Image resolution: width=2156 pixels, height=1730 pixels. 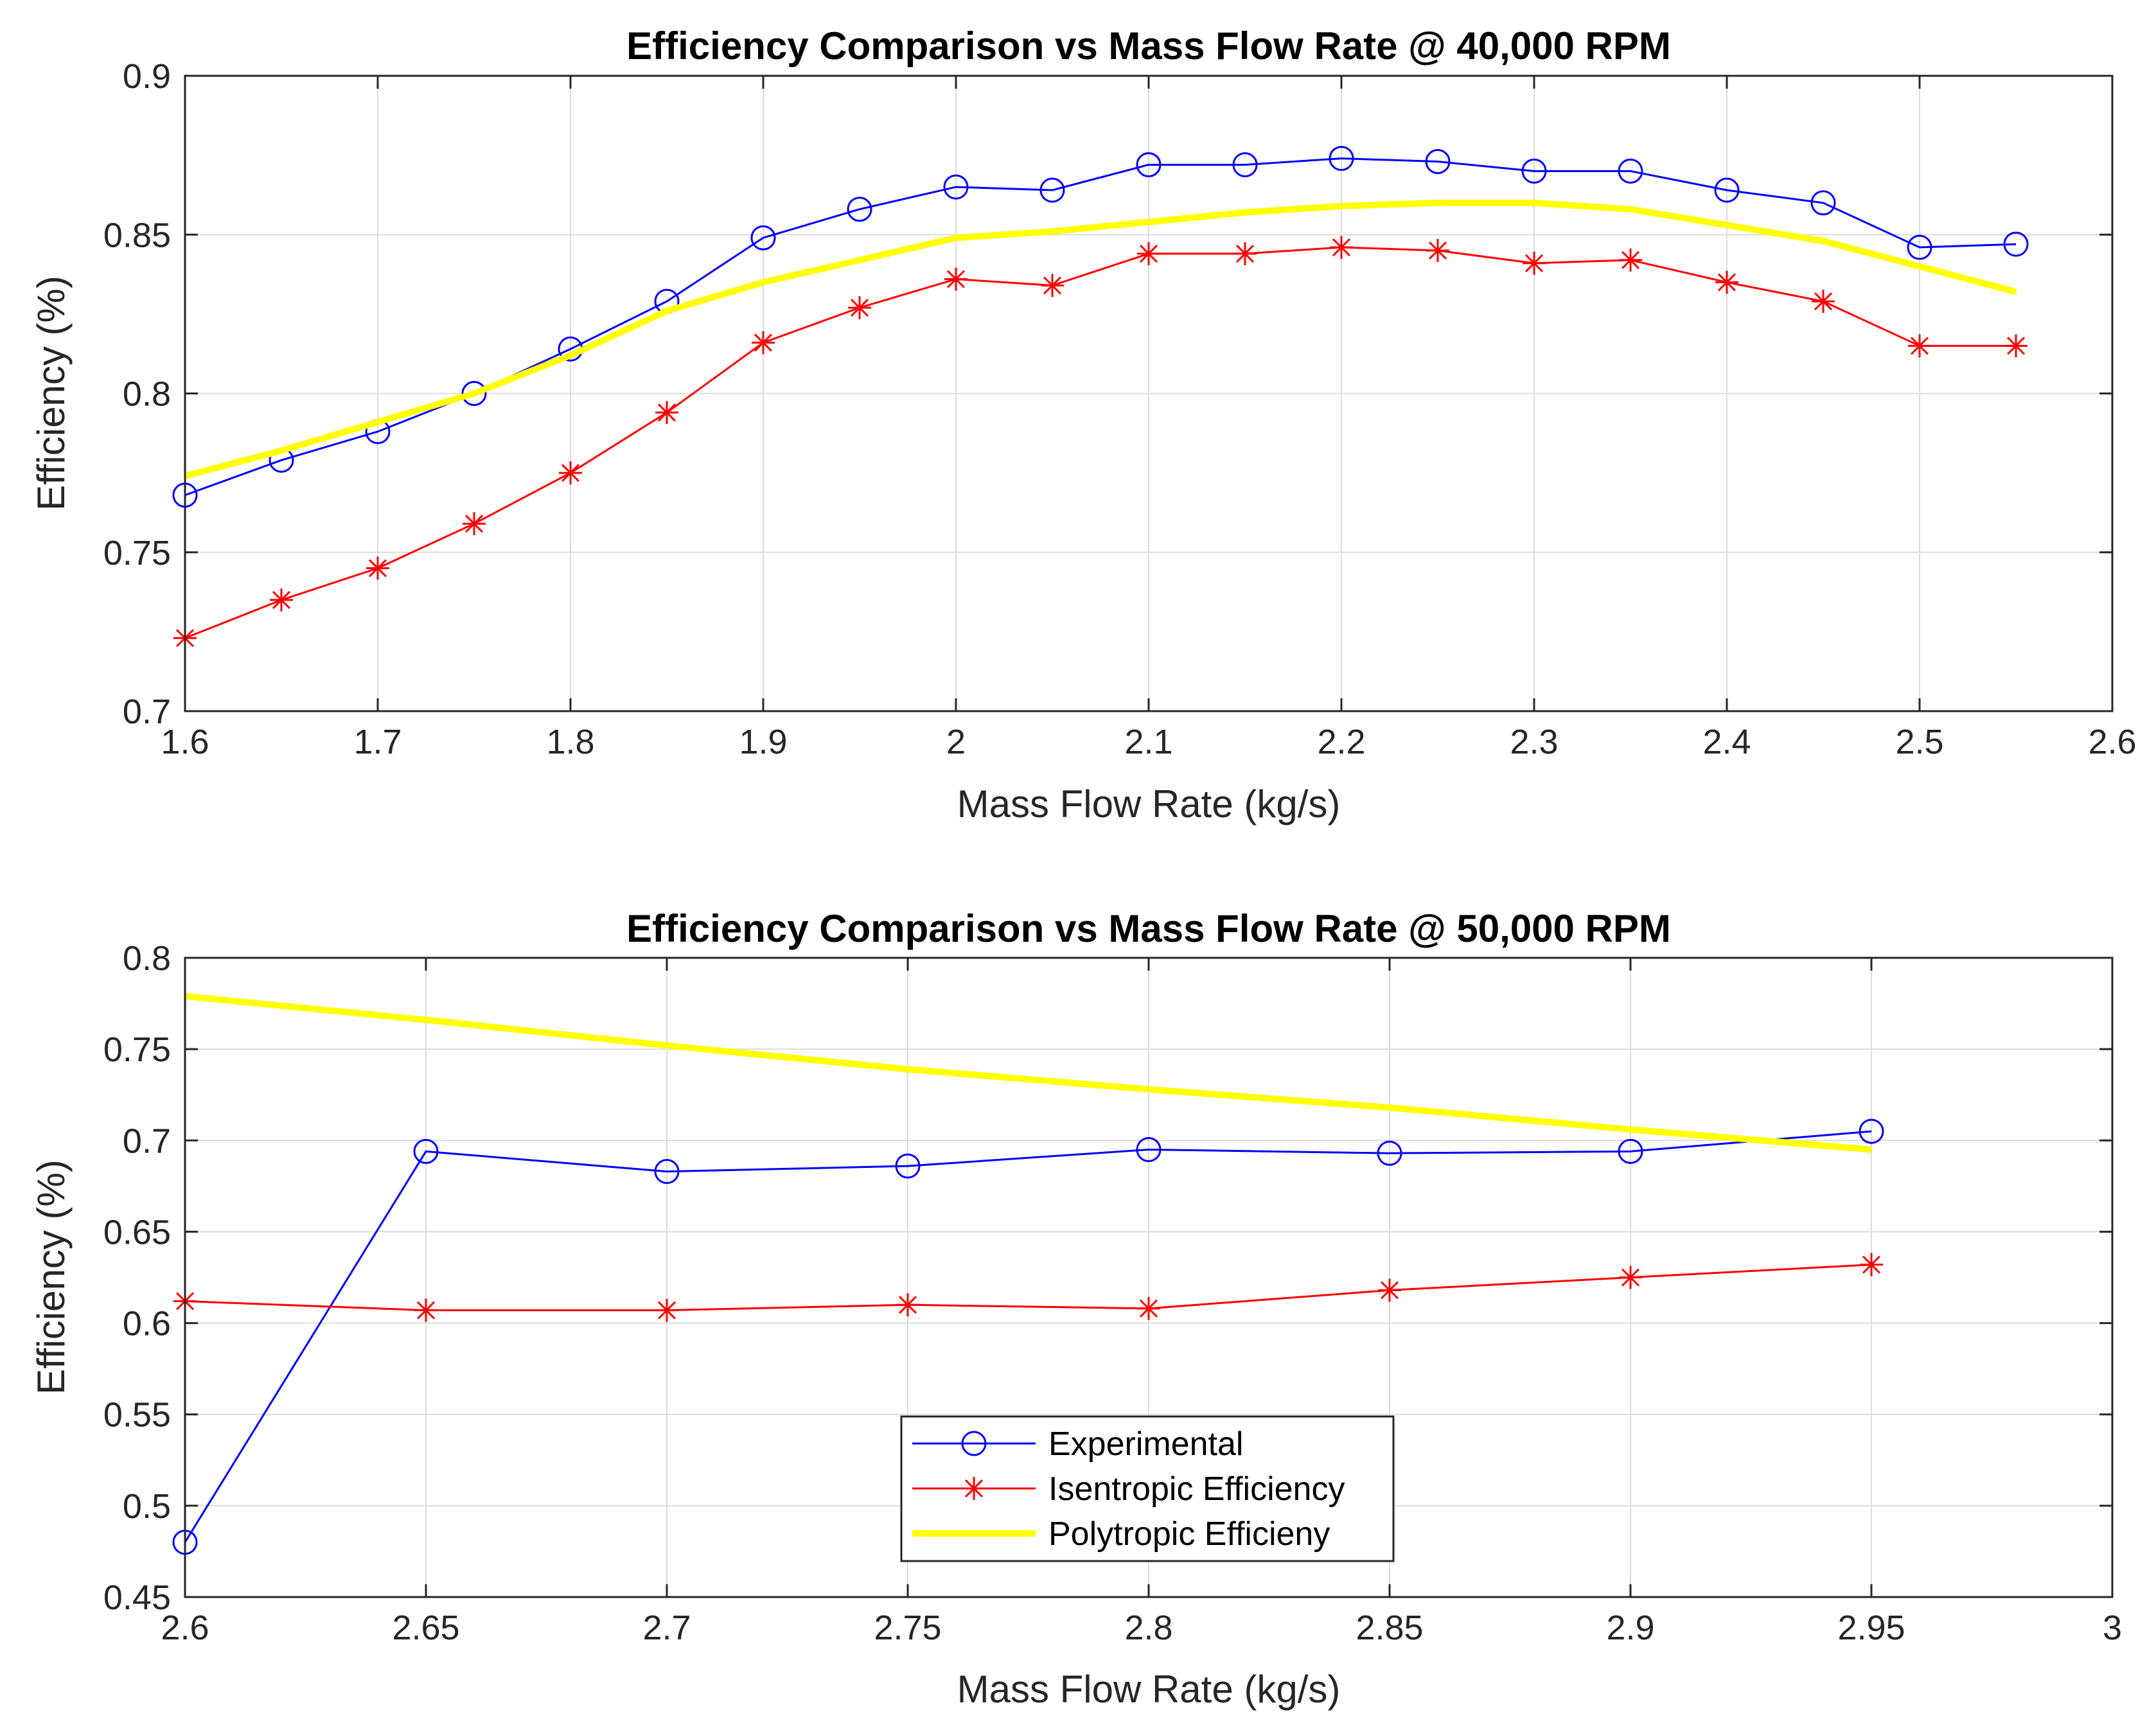 I want to click on x-tick-label: 2, so click(x=956, y=742).